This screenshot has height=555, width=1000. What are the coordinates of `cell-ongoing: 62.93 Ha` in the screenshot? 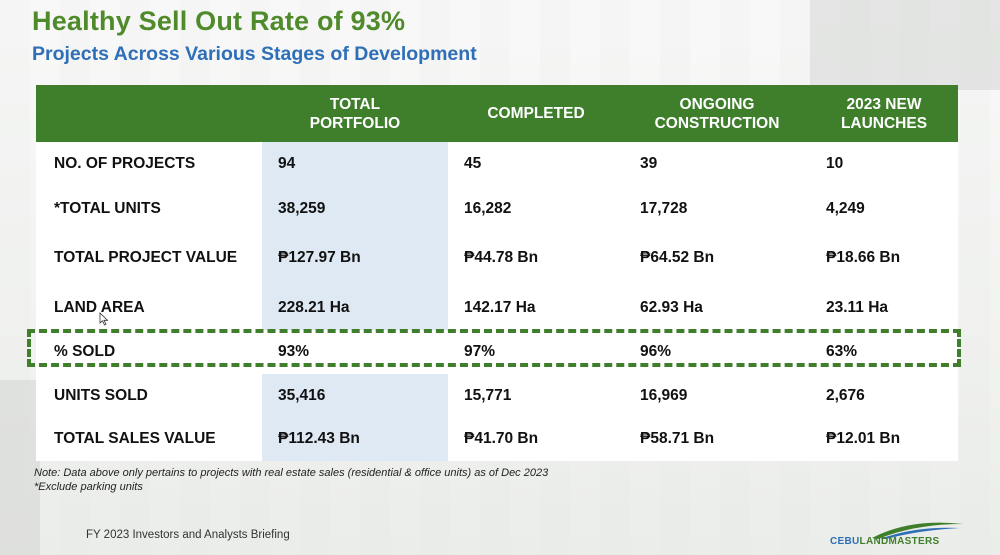 It's located at (671, 307).